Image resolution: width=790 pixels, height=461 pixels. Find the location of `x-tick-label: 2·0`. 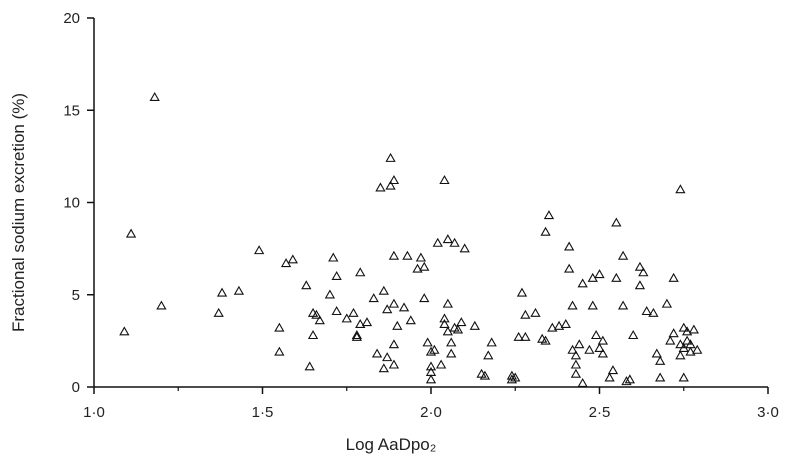

x-tick-label: 2·0 is located at coordinates (431, 412).